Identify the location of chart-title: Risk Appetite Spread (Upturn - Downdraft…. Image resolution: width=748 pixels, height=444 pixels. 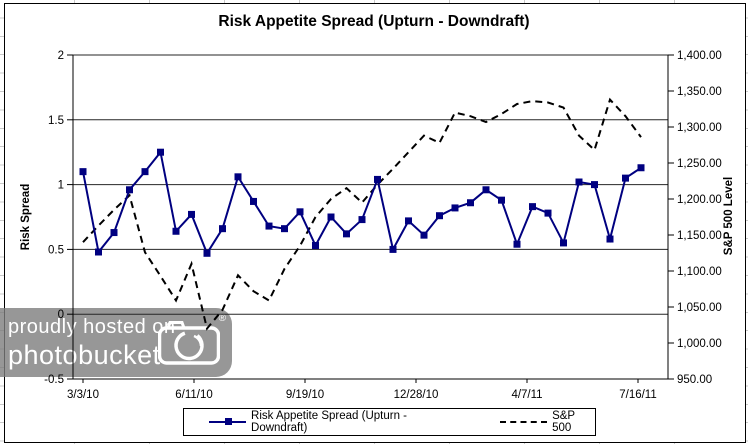
(374, 21).